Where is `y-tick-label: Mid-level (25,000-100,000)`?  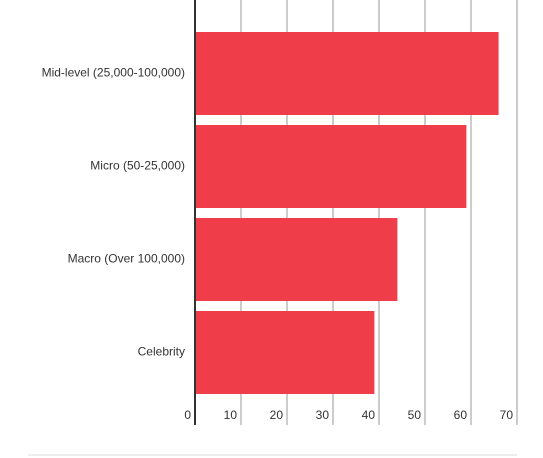 y-tick-label: Mid-level (25,000-100,000) is located at coordinates (113, 73).